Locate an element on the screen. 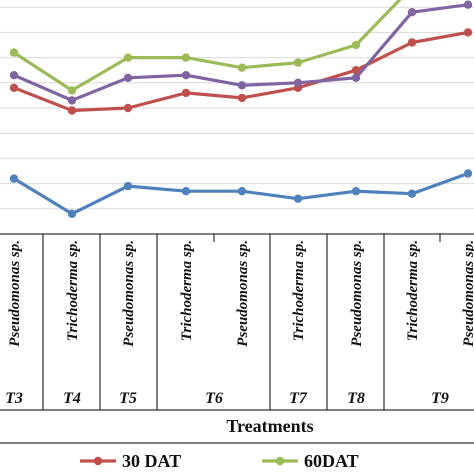 The height and width of the screenshot is (474, 474). group-label: T6 is located at coordinates (214, 398).